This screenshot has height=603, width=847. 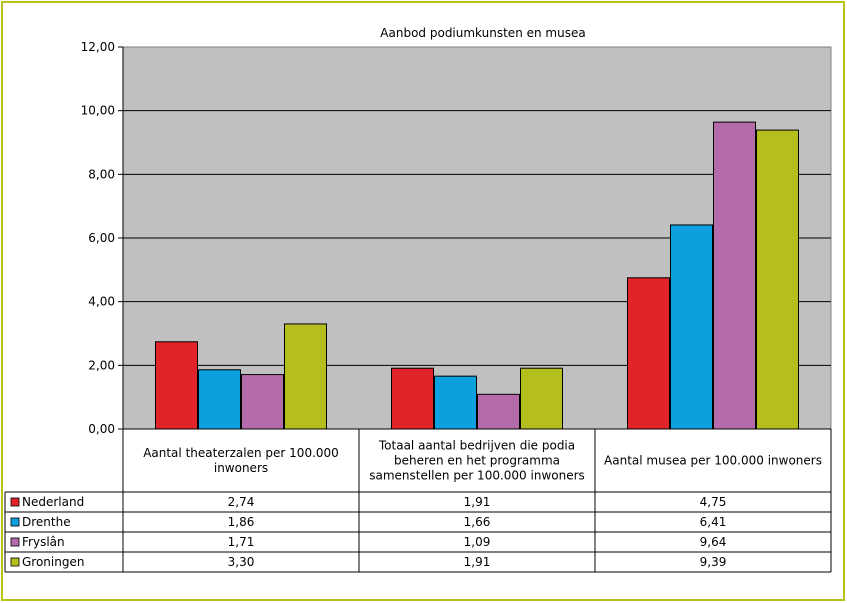 I want to click on category-label-line: Aantal musea per 100.000 inwoners, so click(x=713, y=461).